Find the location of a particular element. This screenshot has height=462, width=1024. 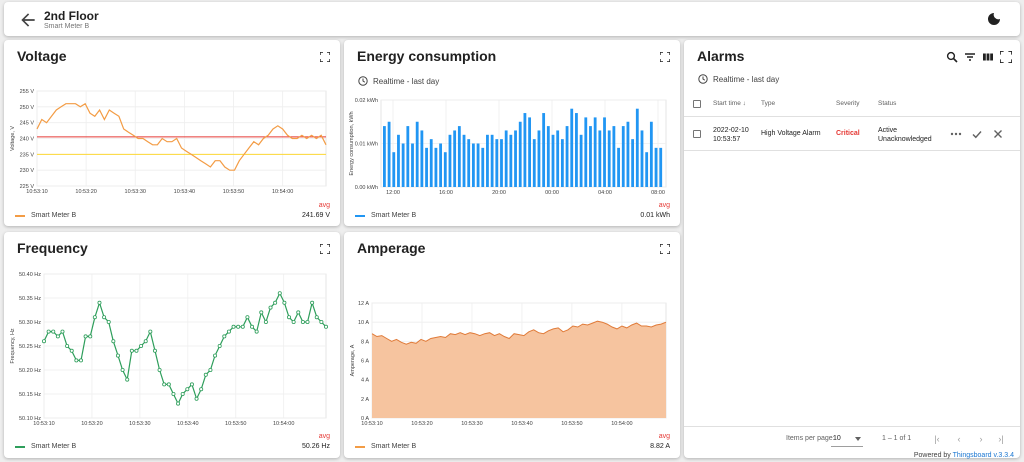

column-severity: Severity is located at coordinates (848, 103).